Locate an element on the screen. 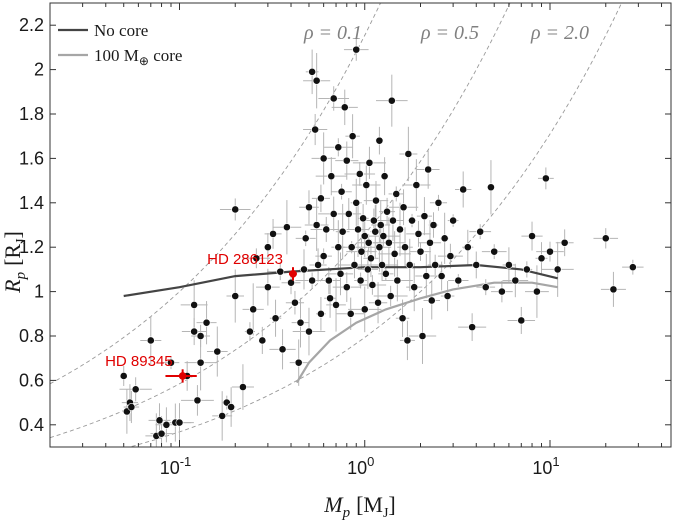  y-tick-label: 1.2 is located at coordinates (31, 247).